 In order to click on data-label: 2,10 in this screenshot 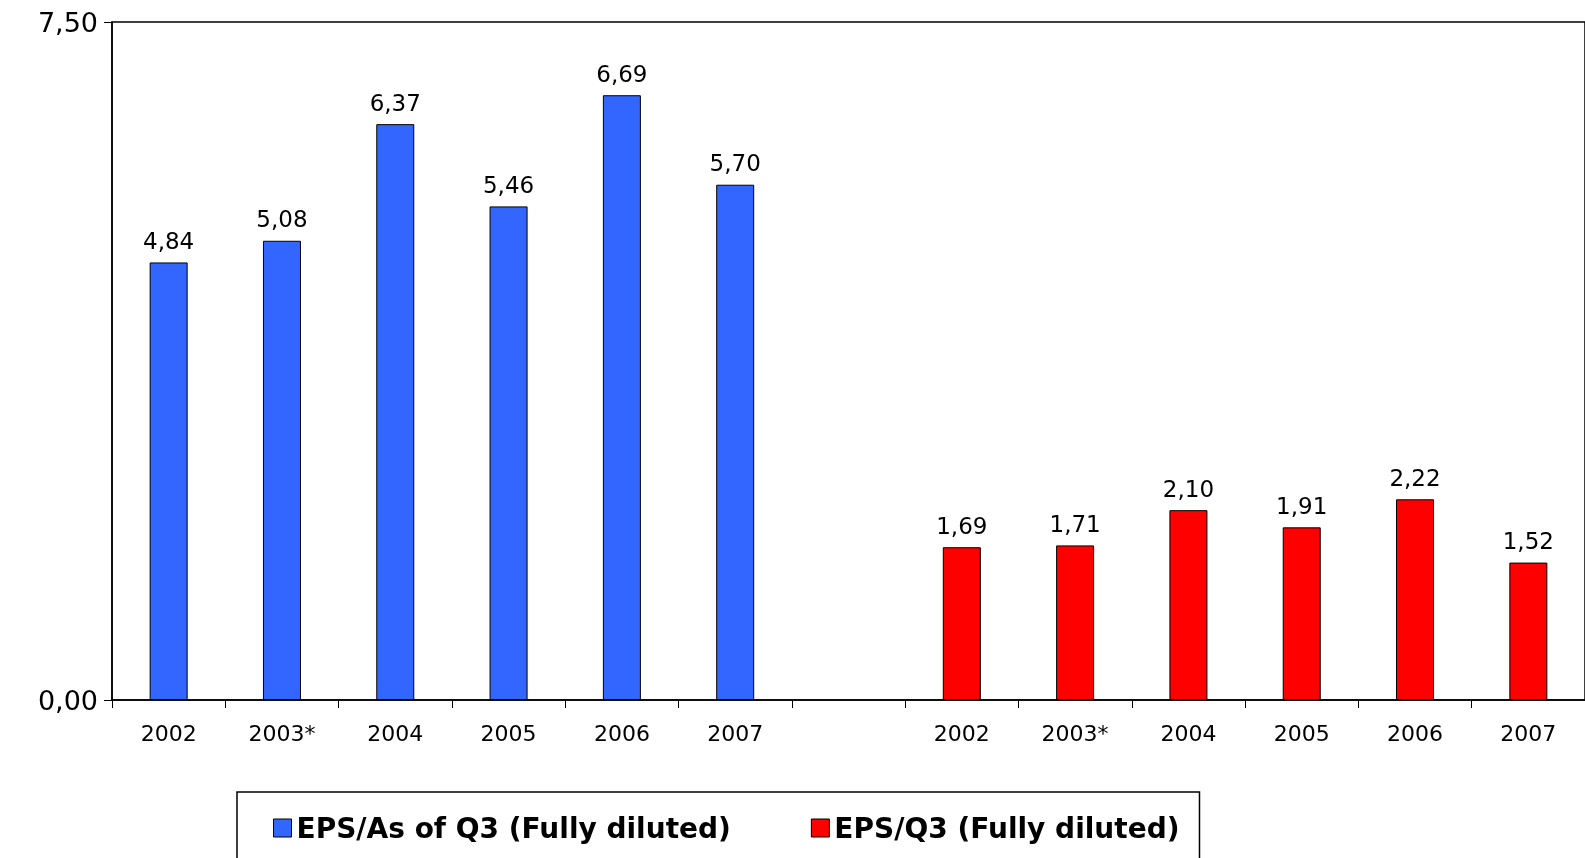, I will do `click(1188, 488)`.